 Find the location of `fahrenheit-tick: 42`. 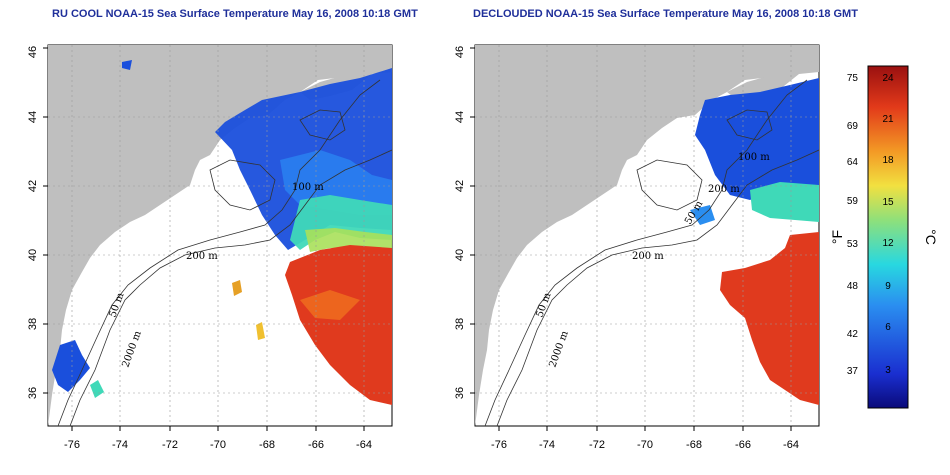

fahrenheit-tick: 42 is located at coordinates (853, 334).